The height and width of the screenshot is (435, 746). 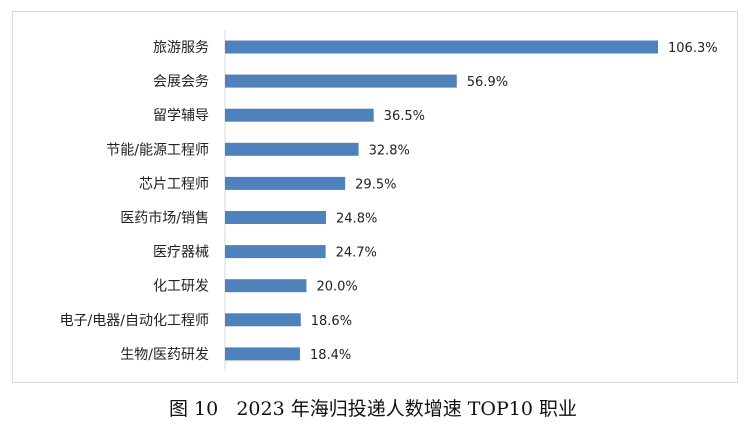 I want to click on bar-group: 电子/电器/自动化工程师 18.6%, so click(x=206, y=321).